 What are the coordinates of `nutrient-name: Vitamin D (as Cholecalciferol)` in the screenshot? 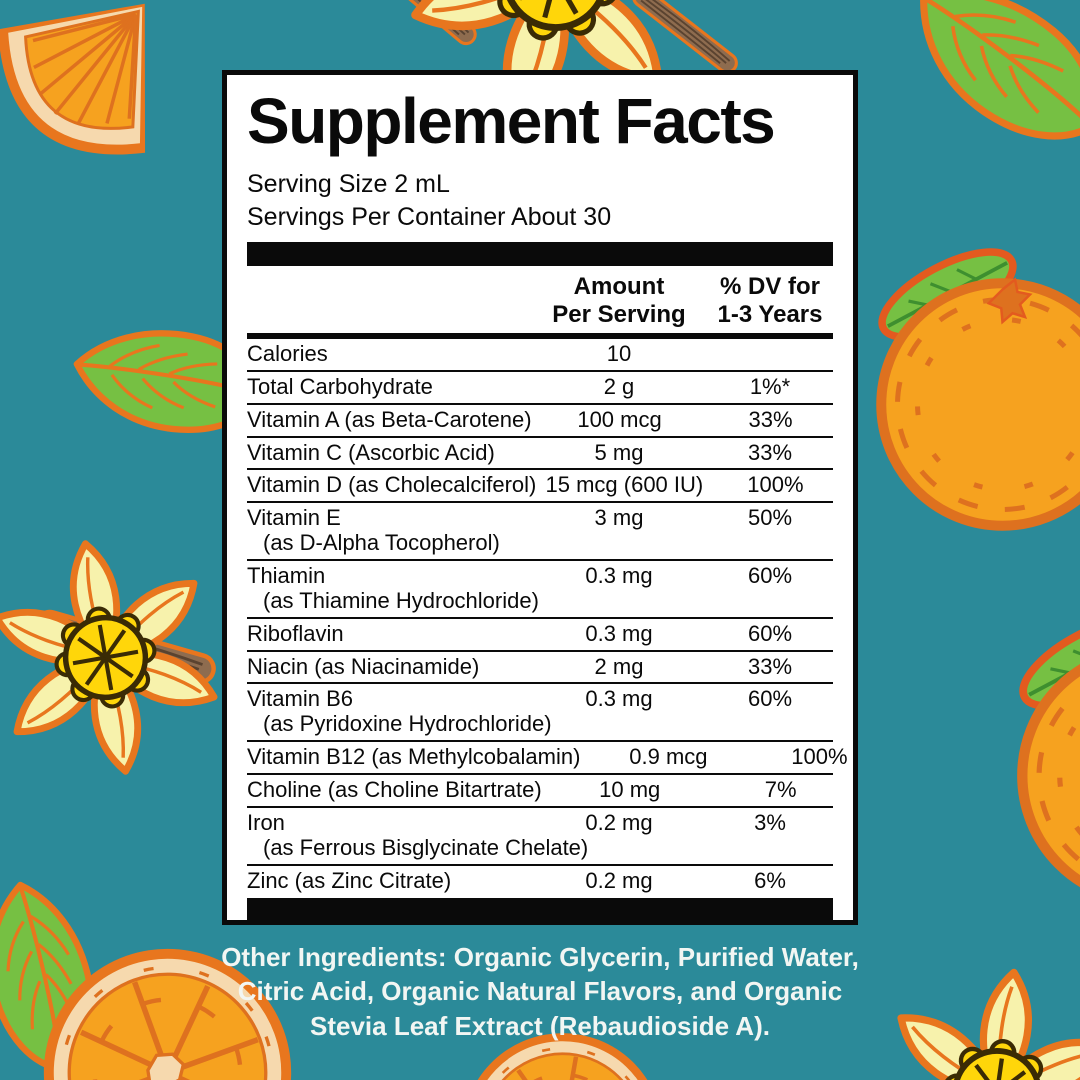 It's located at (392, 485).